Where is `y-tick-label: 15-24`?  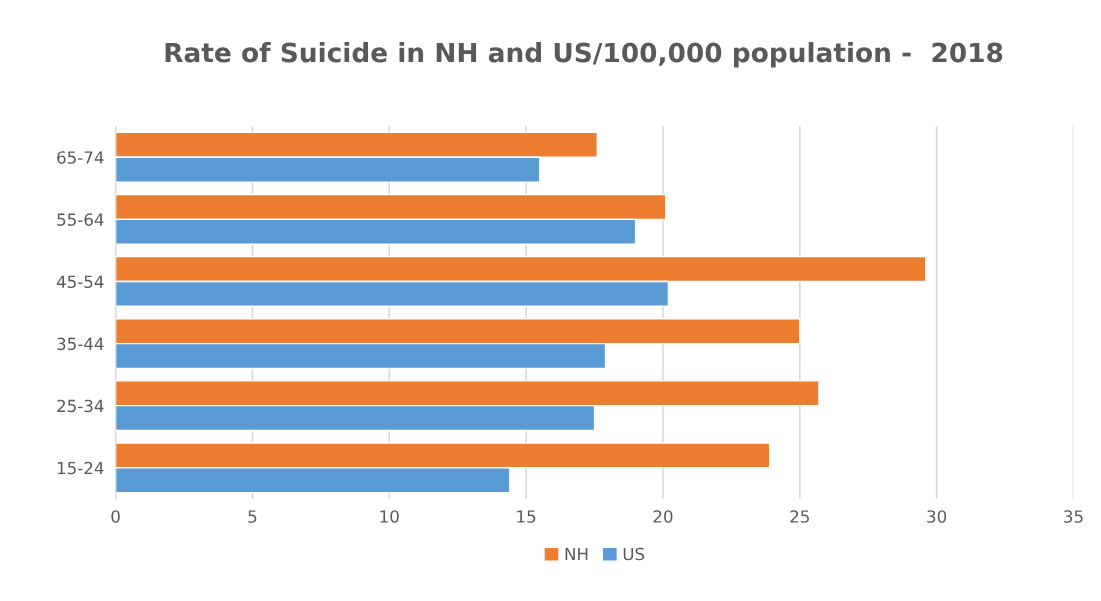 y-tick-label: 15-24 is located at coordinates (80, 468).